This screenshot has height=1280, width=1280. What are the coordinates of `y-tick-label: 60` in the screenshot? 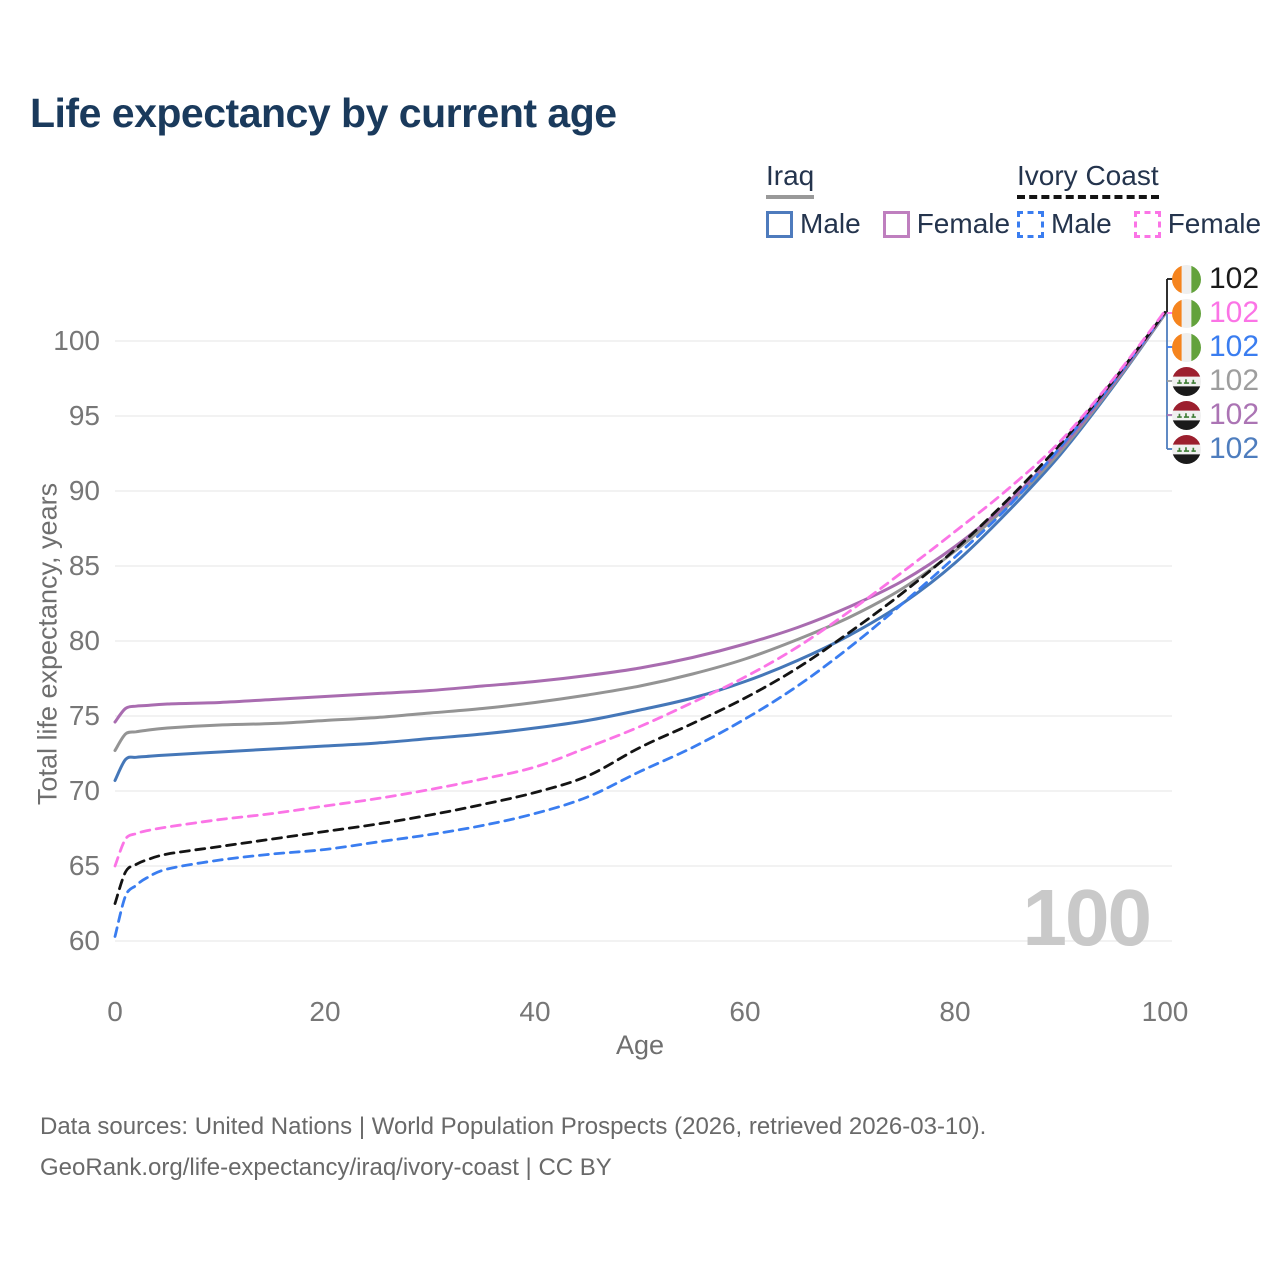 It's located at (84, 940).